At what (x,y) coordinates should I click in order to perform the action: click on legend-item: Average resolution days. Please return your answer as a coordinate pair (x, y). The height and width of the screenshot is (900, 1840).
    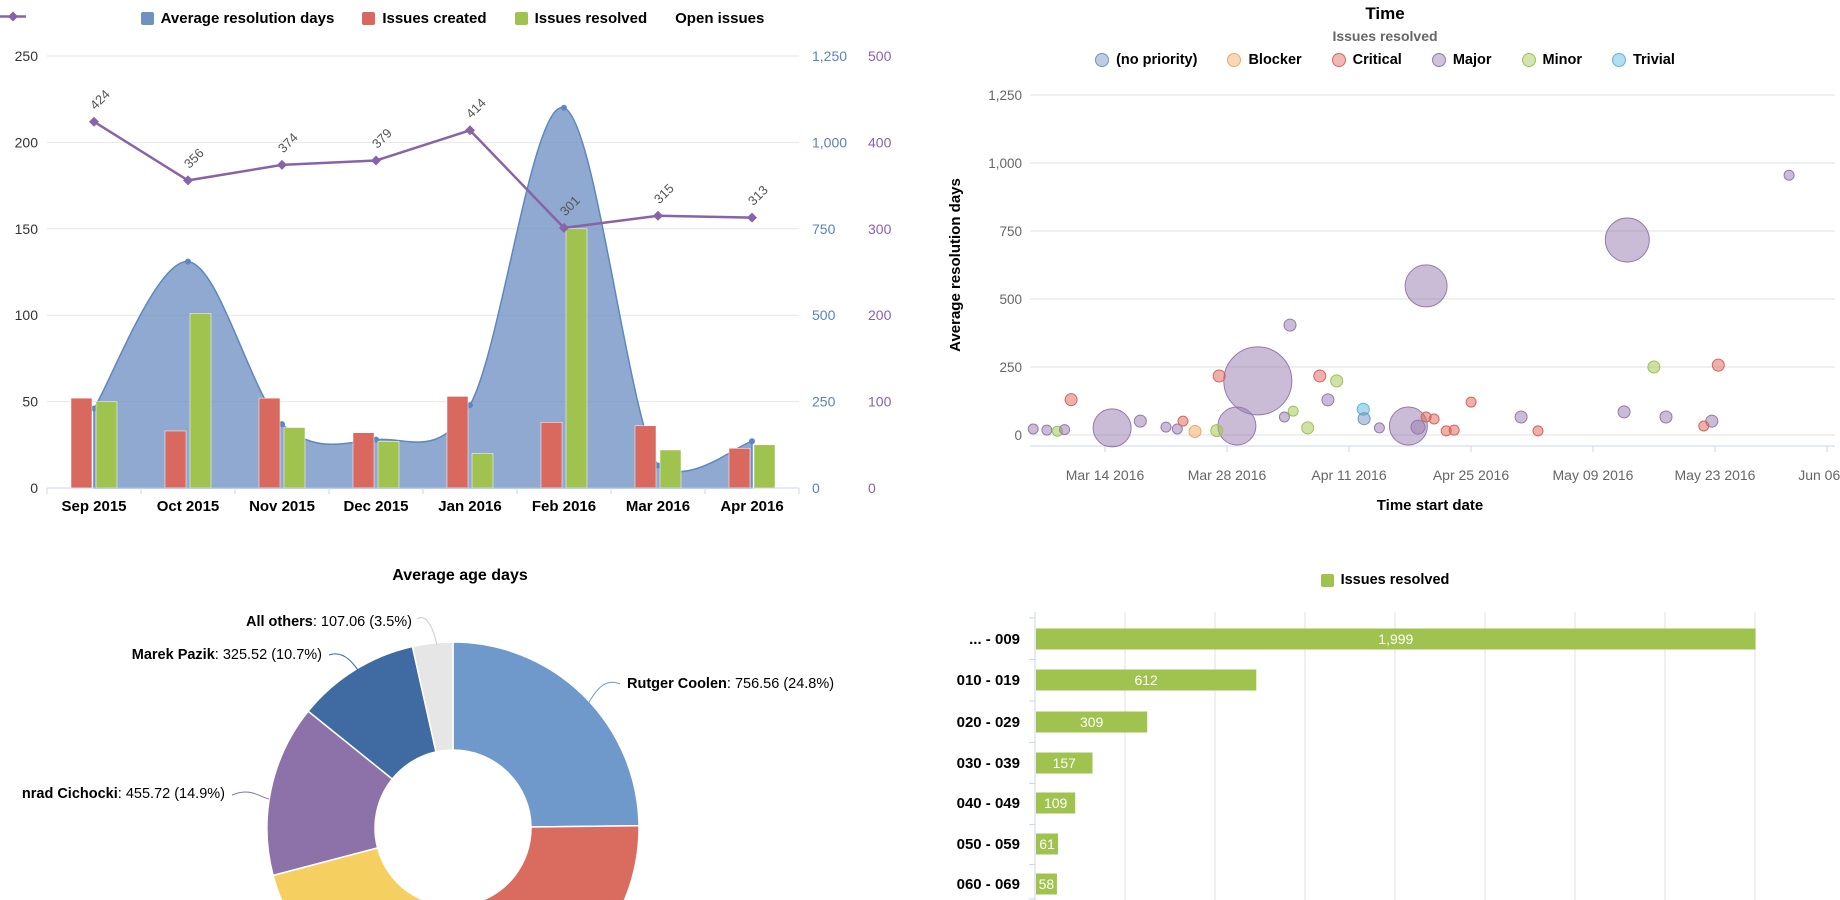
    Looking at the image, I should click on (237, 18).